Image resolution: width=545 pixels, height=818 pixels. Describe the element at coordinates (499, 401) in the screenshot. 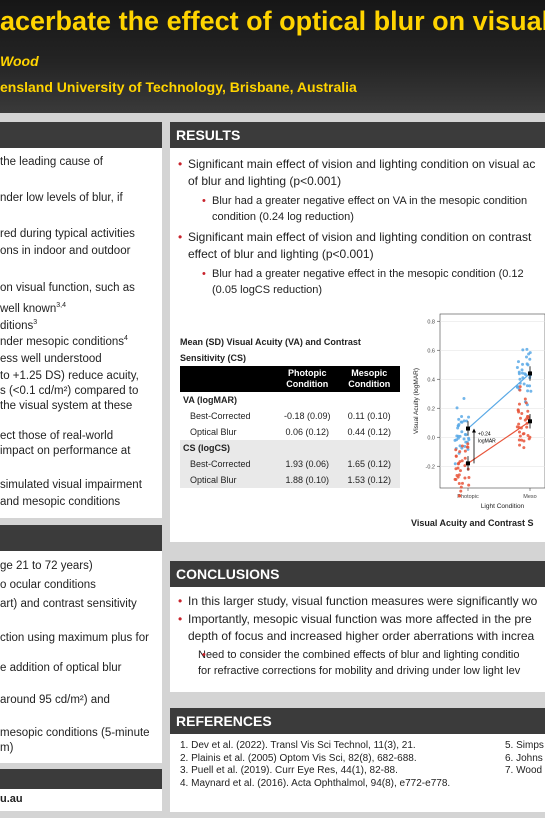

I see `series-line` at that location.